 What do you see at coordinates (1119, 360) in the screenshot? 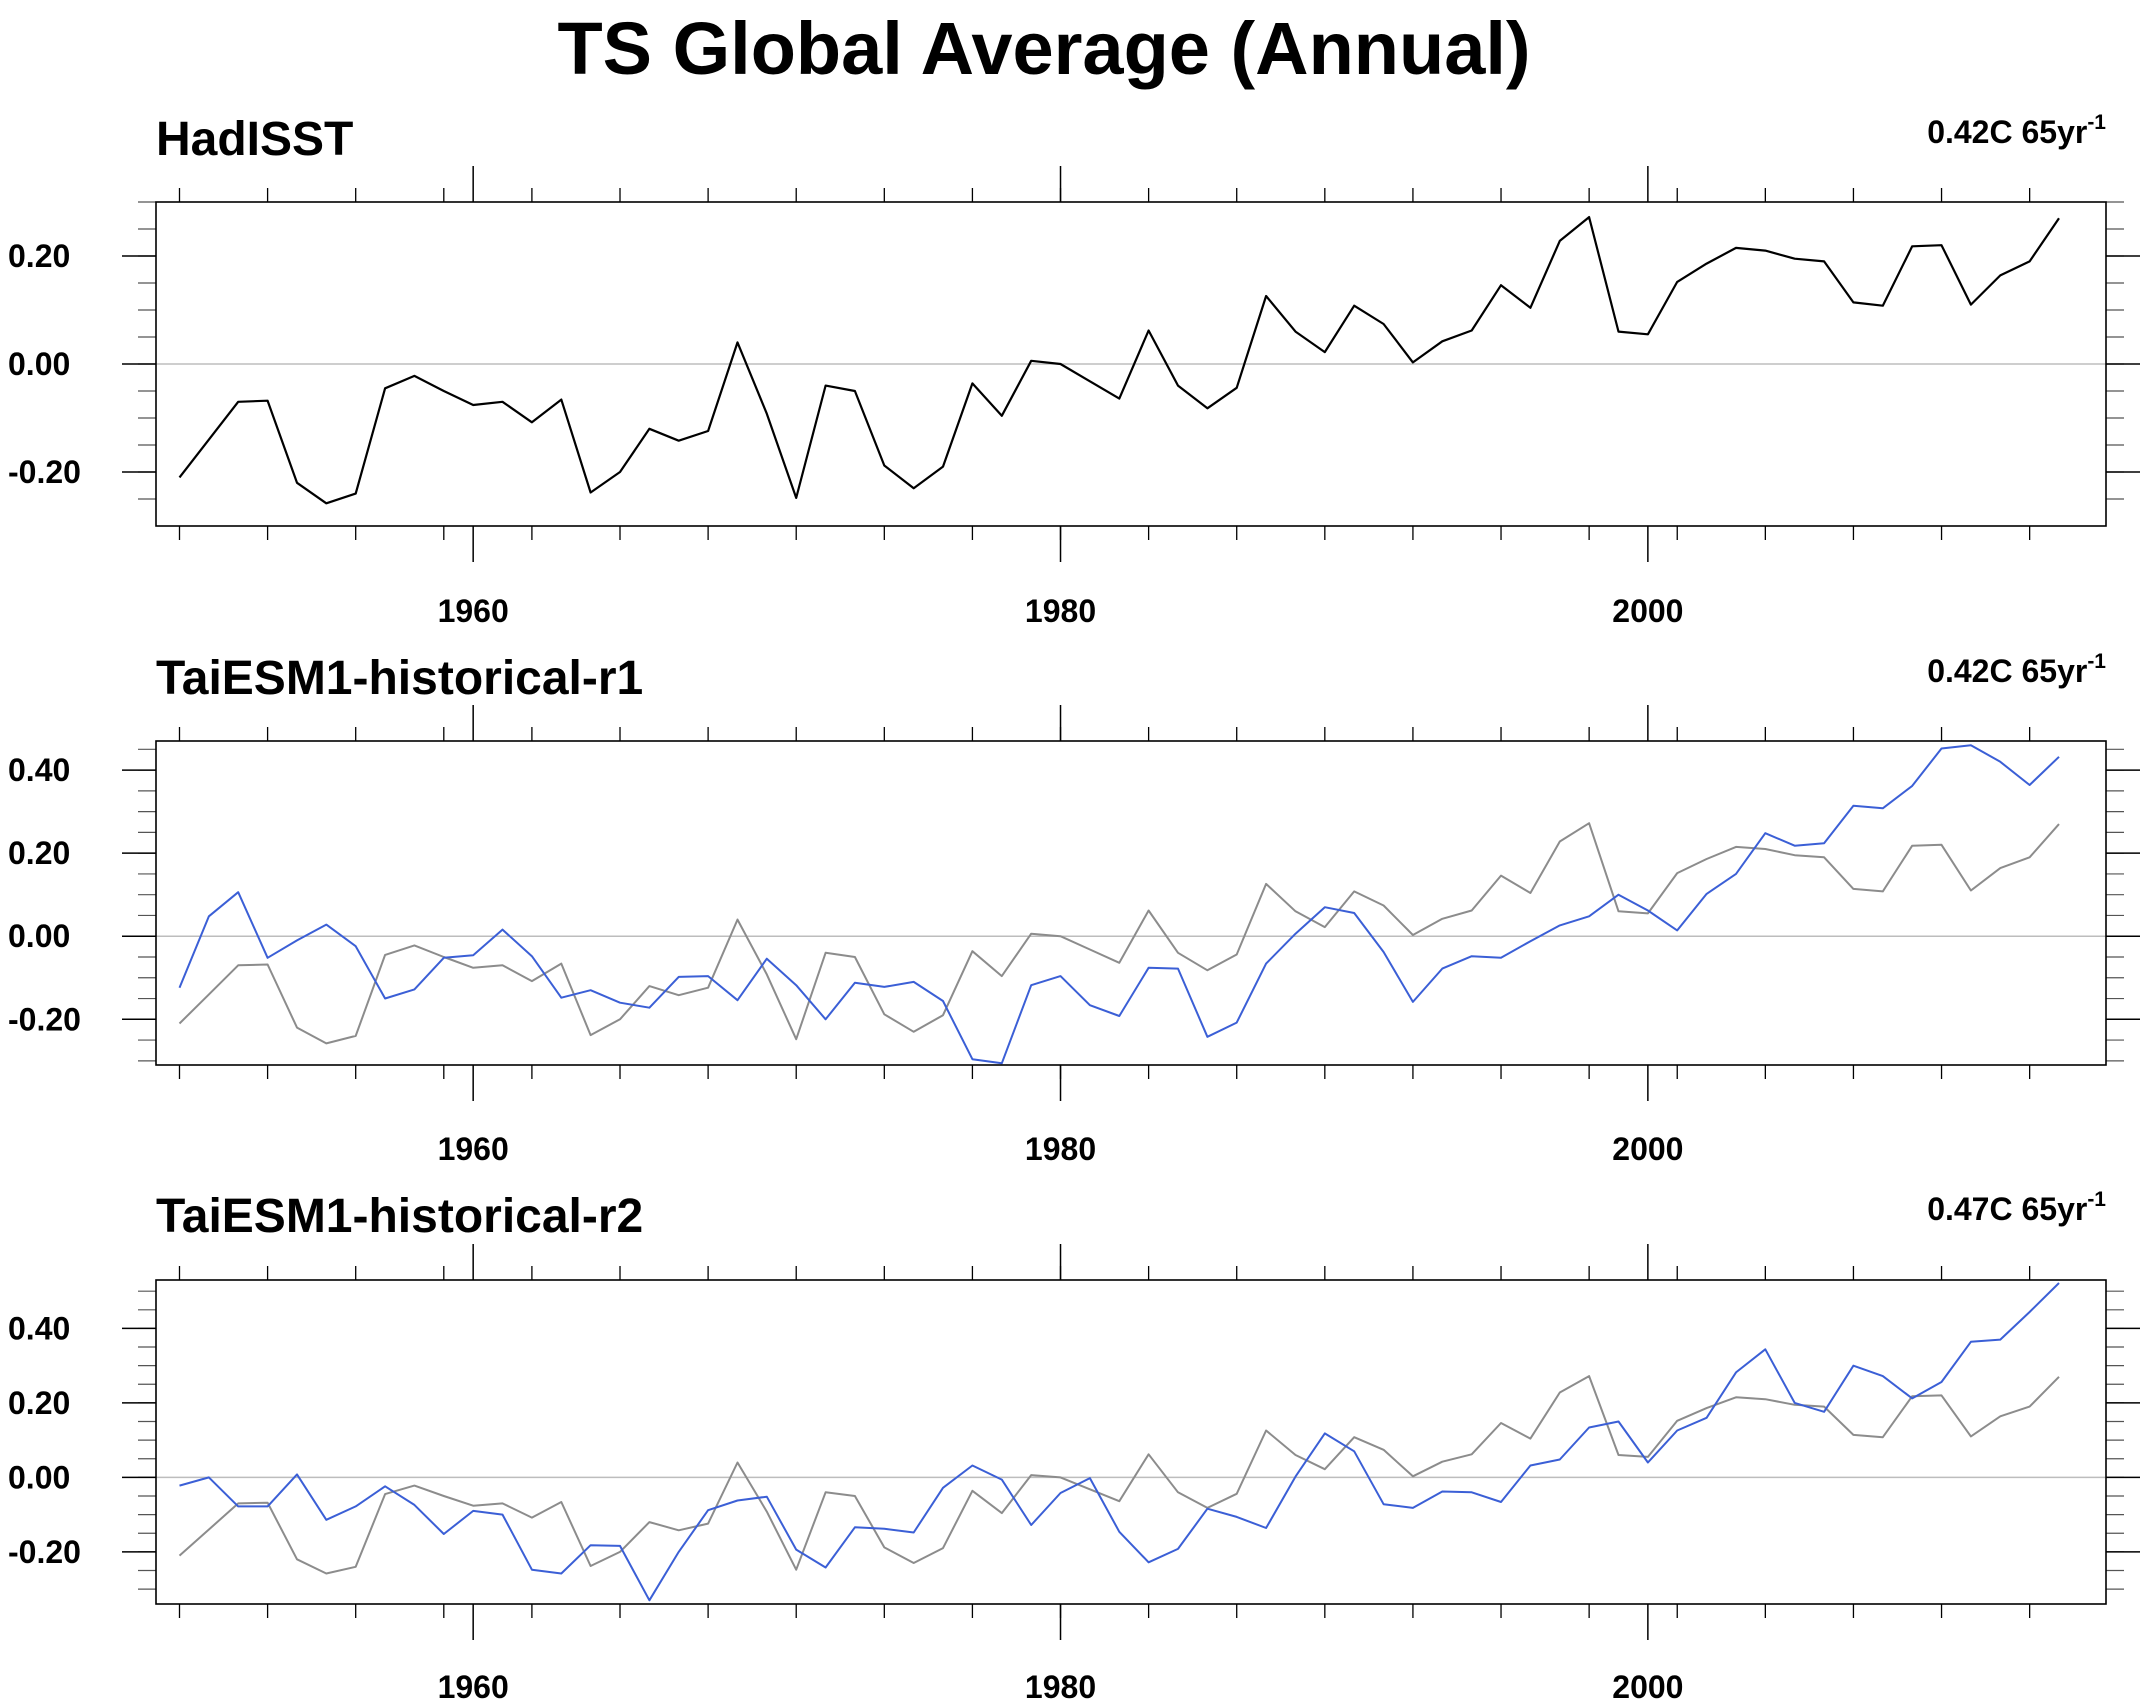
I see `series-line-obs` at bounding box center [1119, 360].